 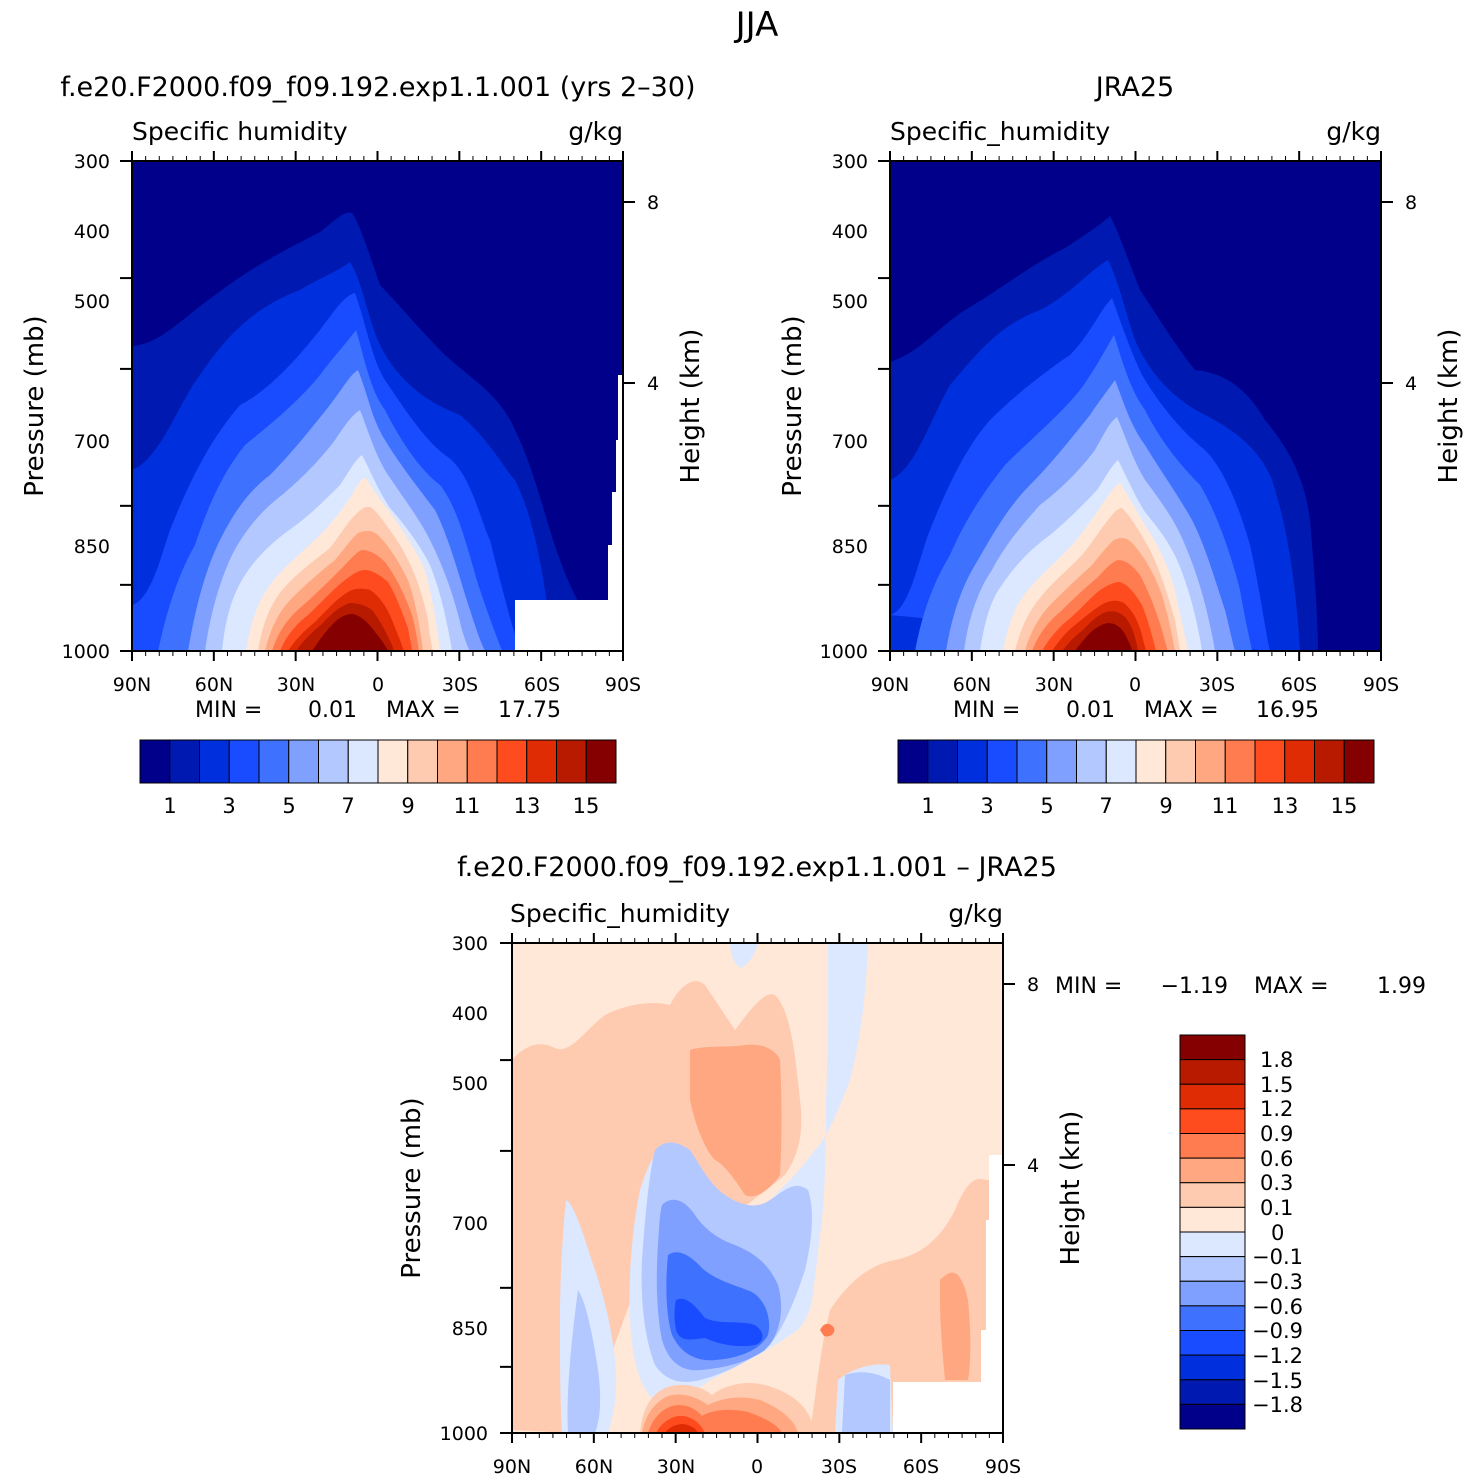 I want to click on colorbar-label: 11, so click(x=1225, y=806).